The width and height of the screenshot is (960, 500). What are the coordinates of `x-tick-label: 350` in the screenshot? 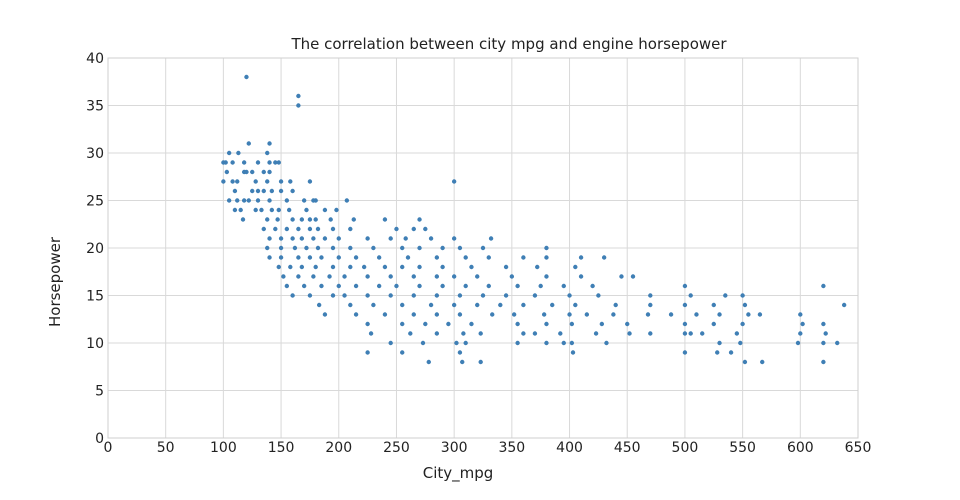 It's located at (511, 448).